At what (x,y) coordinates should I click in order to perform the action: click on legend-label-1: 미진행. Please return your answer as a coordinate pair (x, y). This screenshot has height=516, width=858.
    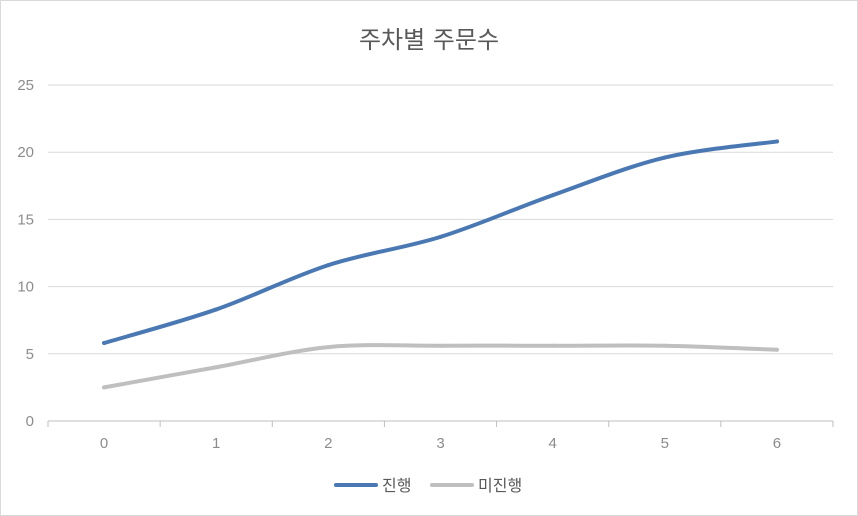
    Looking at the image, I should click on (500, 485).